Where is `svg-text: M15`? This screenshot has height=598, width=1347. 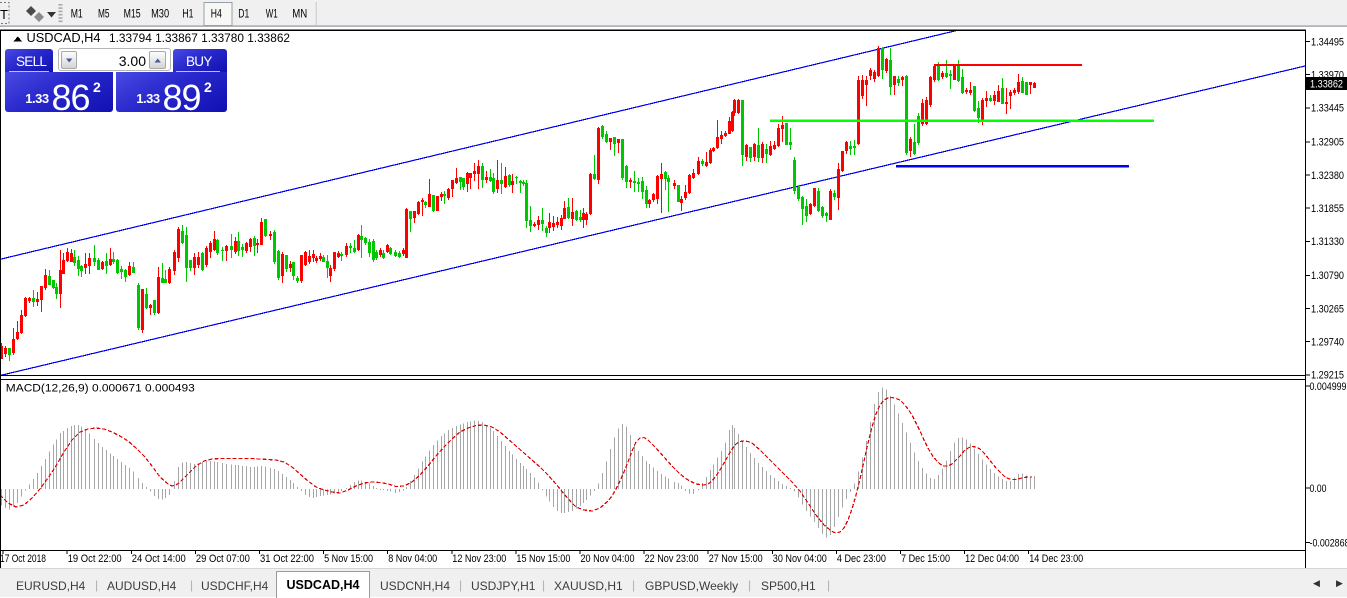
svg-text: M15 is located at coordinates (132, 14).